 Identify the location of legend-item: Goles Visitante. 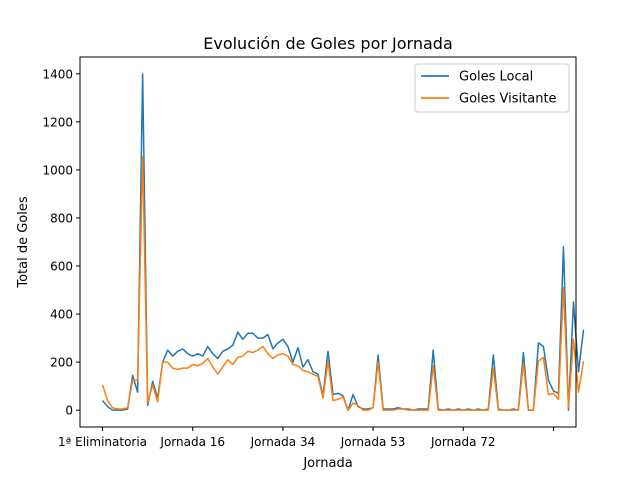
(489, 99).